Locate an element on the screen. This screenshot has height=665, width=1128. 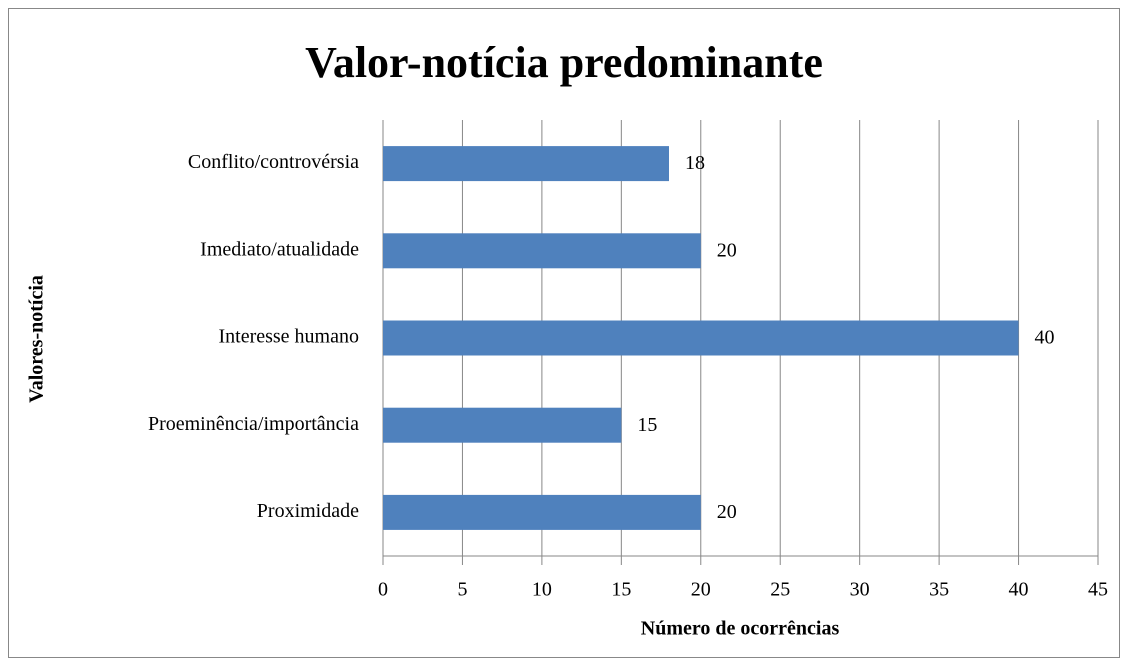
x-tick-label: 20 is located at coordinates (701, 590).